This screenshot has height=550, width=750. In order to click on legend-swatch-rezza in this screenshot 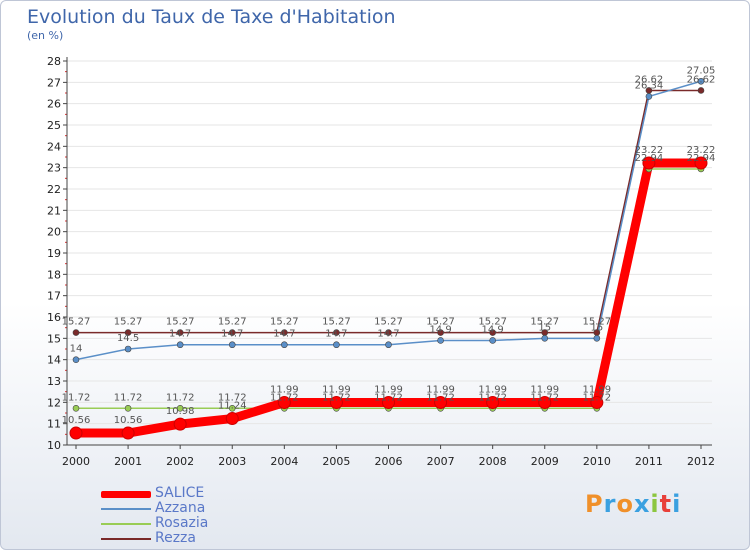, I will do `click(126, 539)`.